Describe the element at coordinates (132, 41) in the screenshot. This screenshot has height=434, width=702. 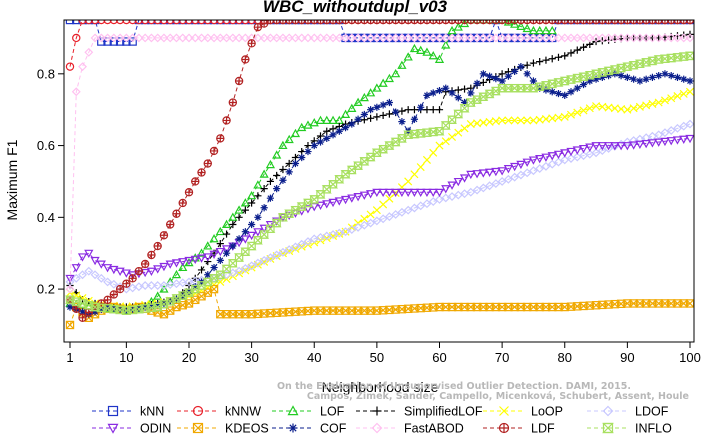
I see `point-knn` at that location.